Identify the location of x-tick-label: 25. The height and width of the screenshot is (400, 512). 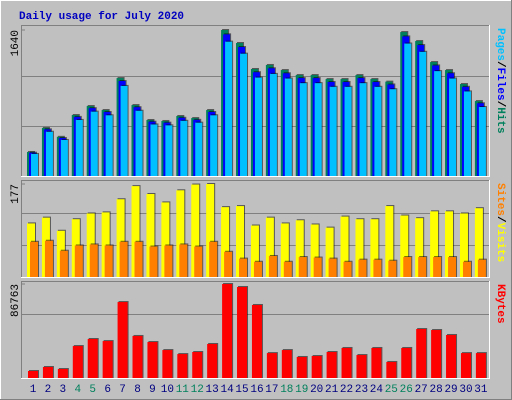
(391, 390).